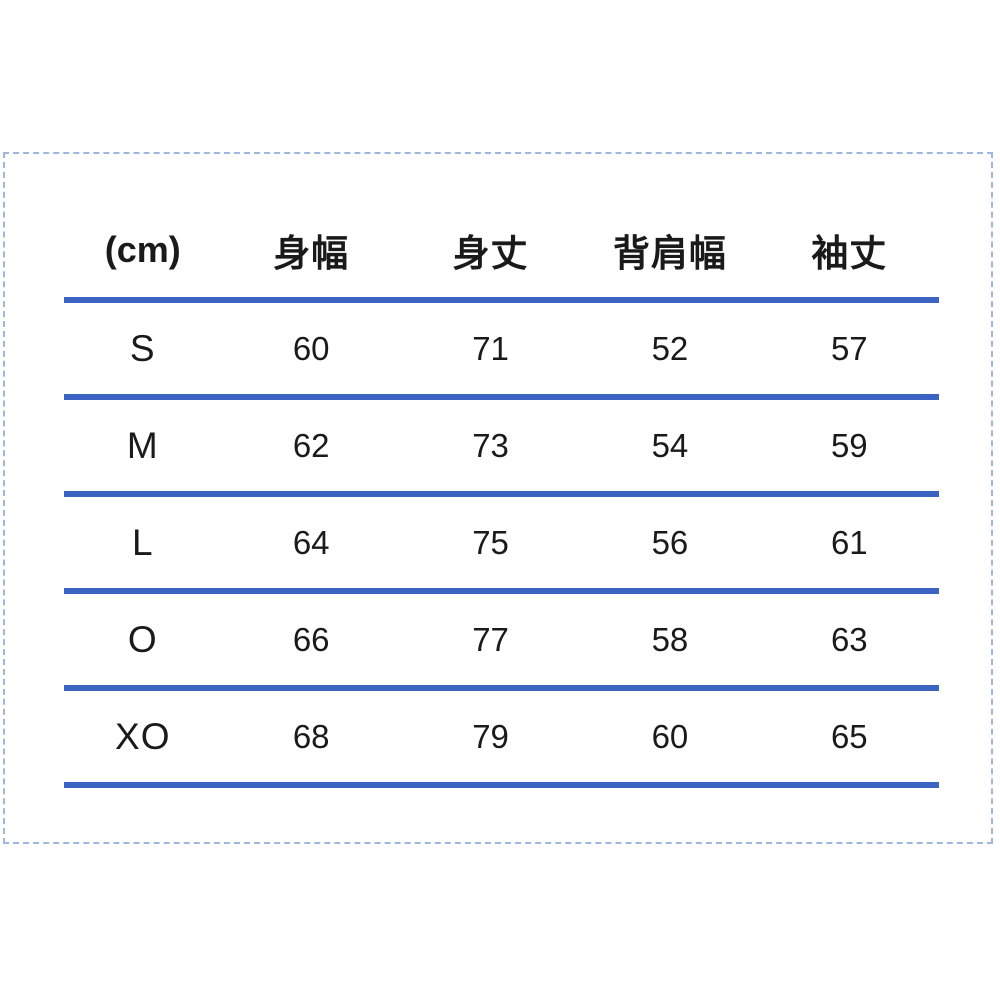 The image size is (1000, 1000). Describe the element at coordinates (143, 641) in the screenshot. I see `size-label: O` at that location.